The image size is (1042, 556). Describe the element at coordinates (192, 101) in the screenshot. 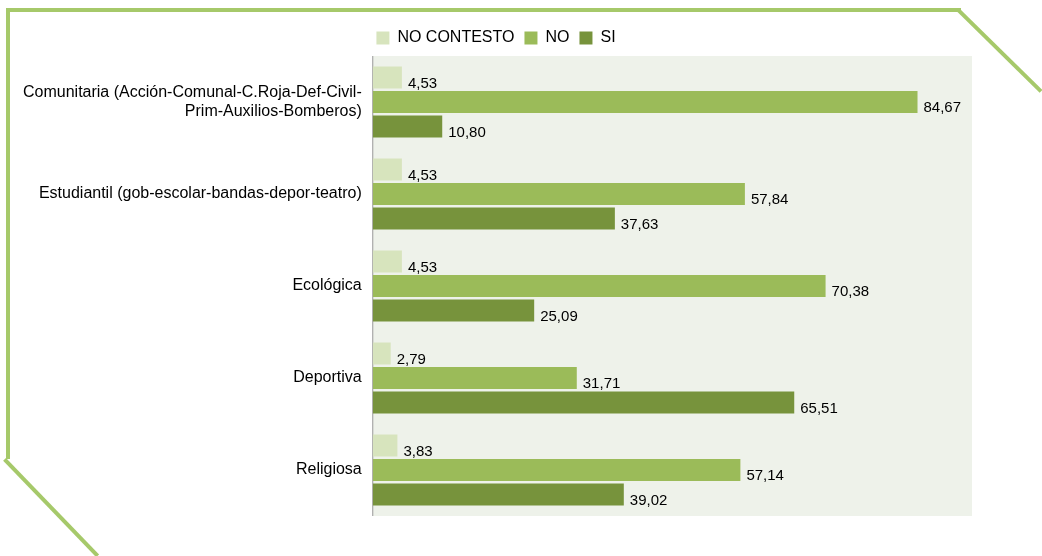

I see `y-tick-label: Comunitaria (Acción-Comunal-C.Roja-Def-Civil-Prim-Auxilios-Bomberos)` at that location.